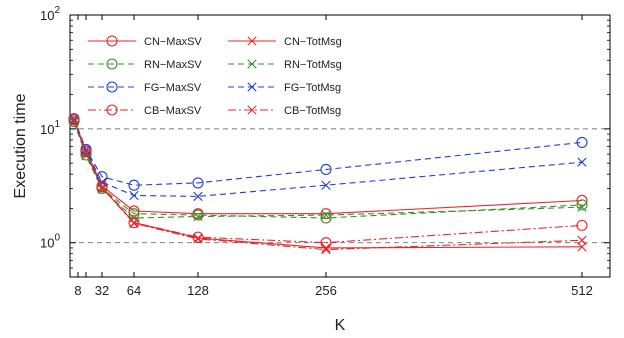 This screenshot has height=338, width=624. I want to click on x-tick-label: 128, so click(198, 290).